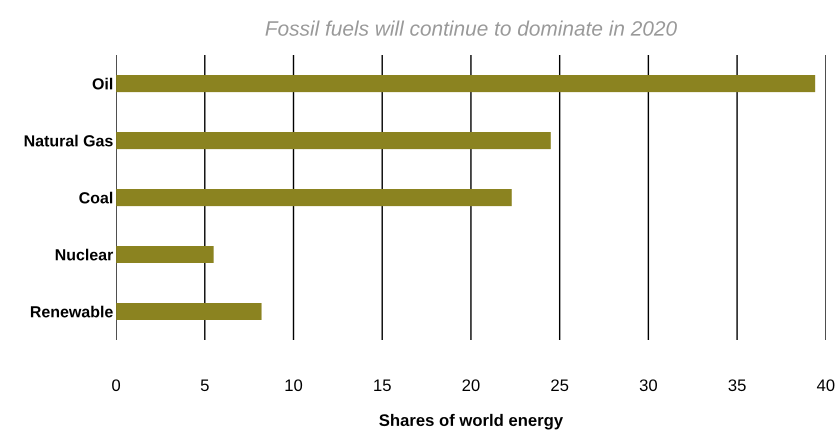  What do you see at coordinates (737, 385) in the screenshot?
I see `x-tick-label: 35` at bounding box center [737, 385].